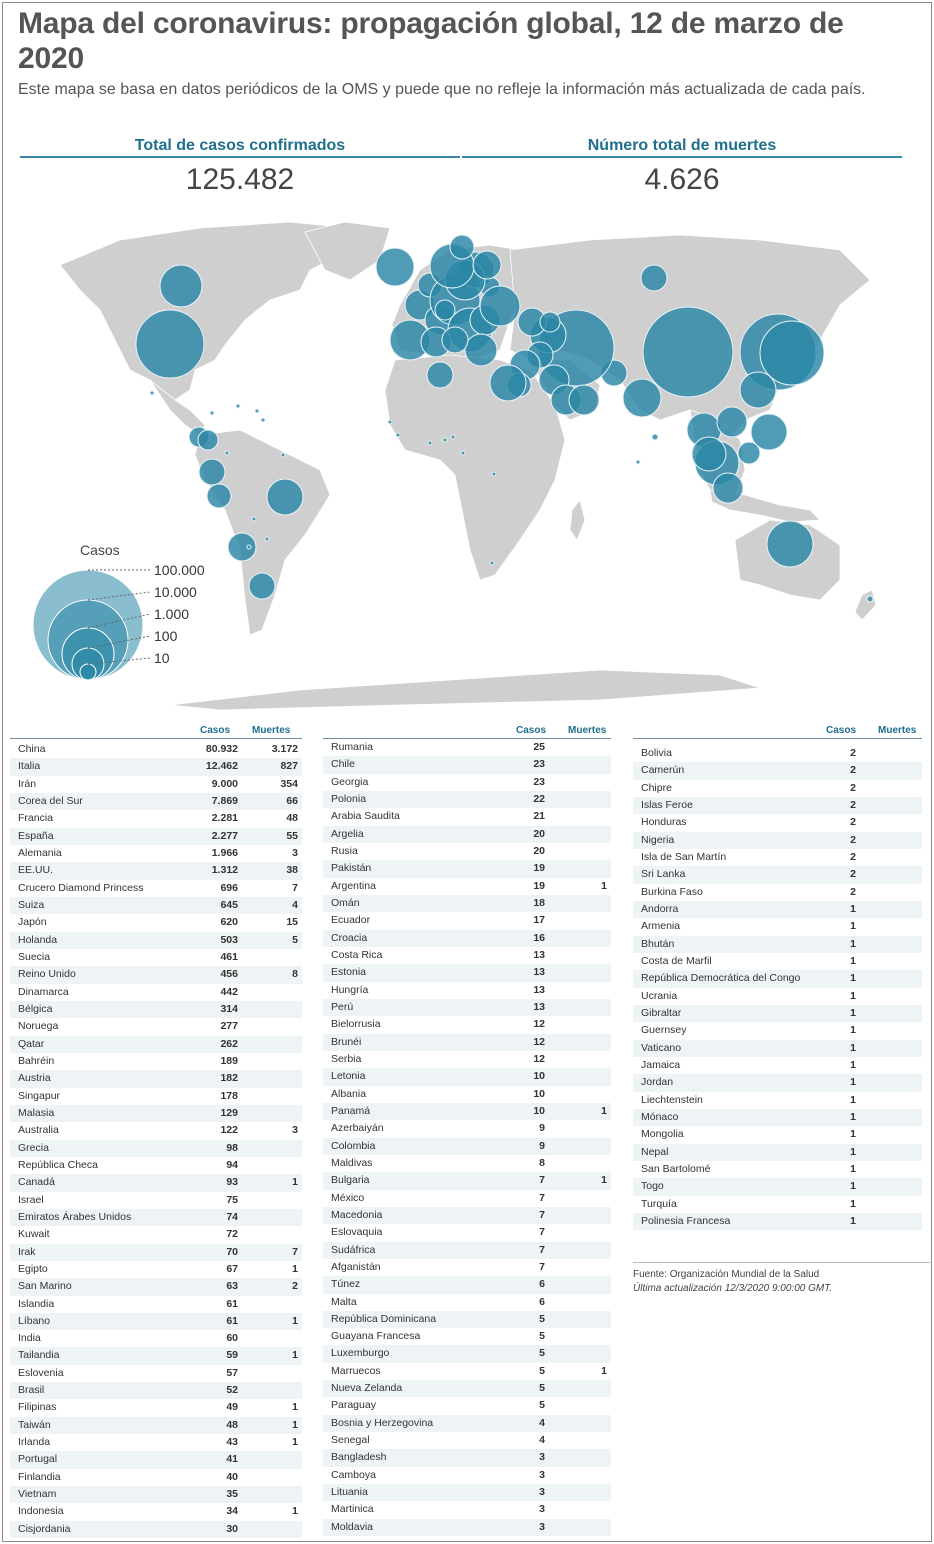  What do you see at coordinates (240, 179) in the screenshot?
I see `total-cases-value: 125.482` at bounding box center [240, 179].